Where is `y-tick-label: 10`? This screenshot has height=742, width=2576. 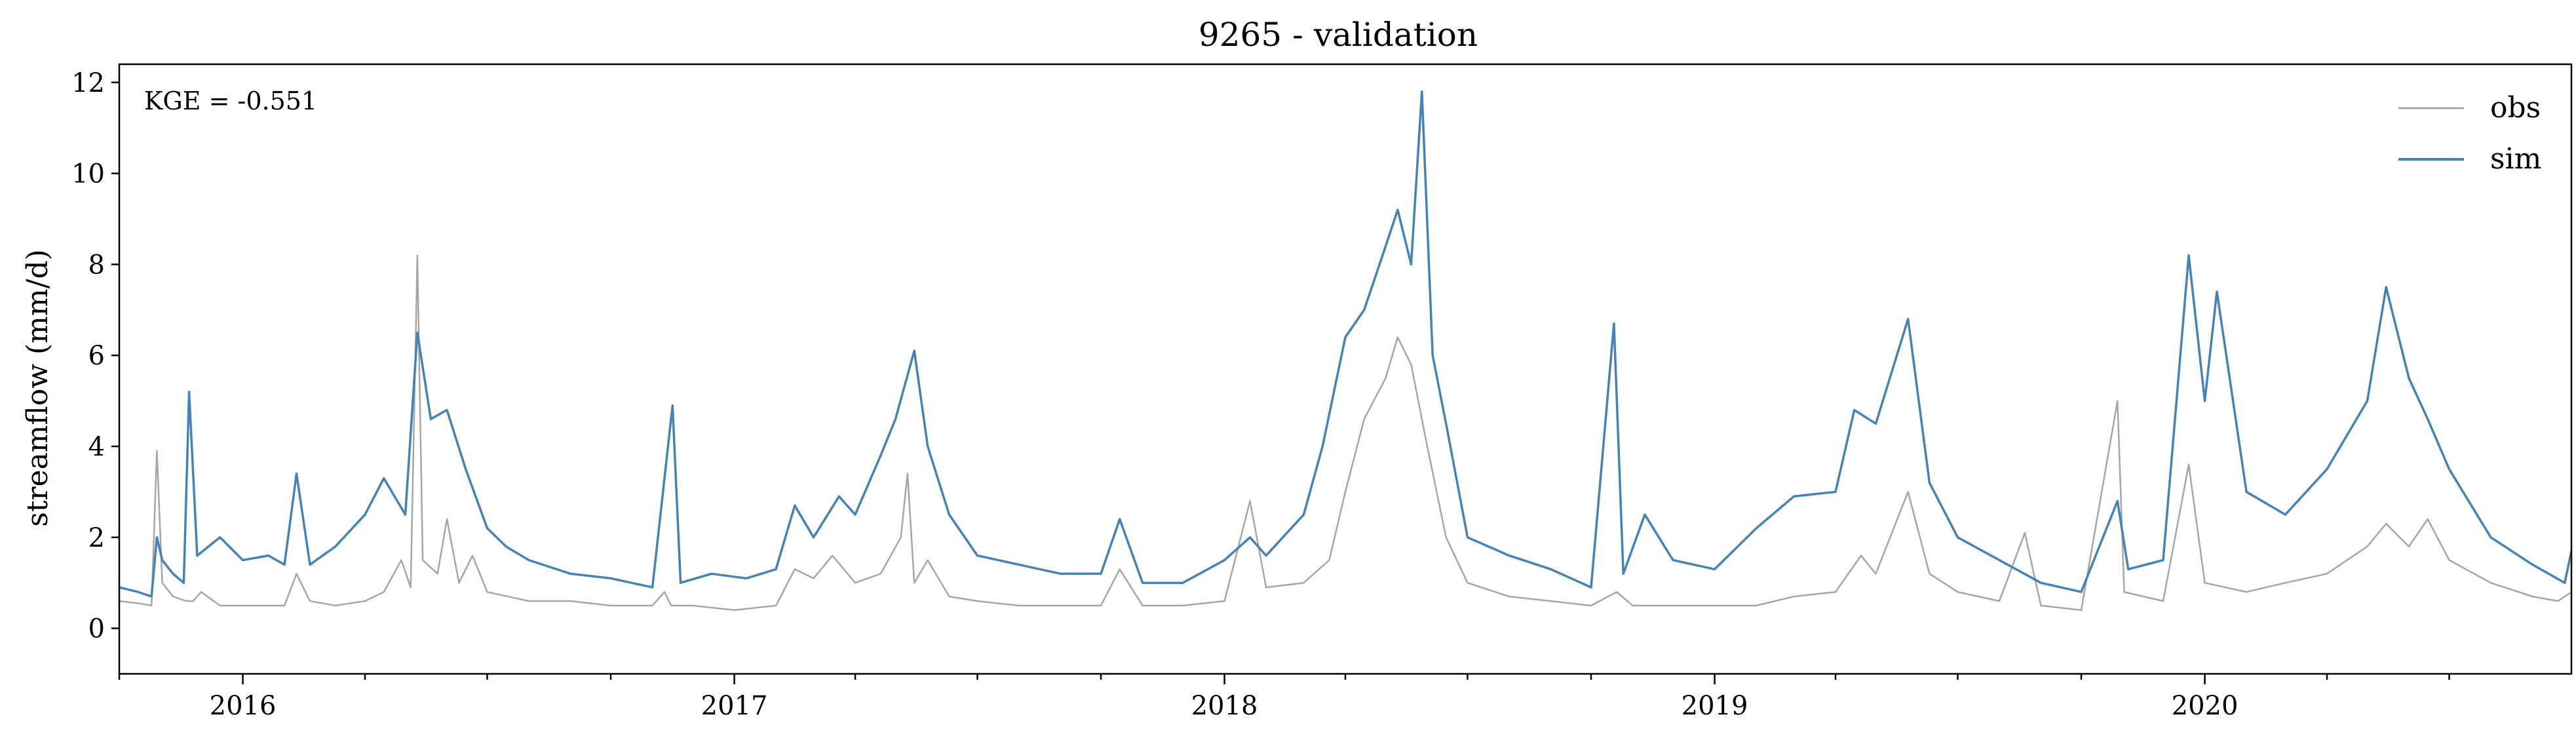
y-tick-label: 10 is located at coordinates (88, 174).